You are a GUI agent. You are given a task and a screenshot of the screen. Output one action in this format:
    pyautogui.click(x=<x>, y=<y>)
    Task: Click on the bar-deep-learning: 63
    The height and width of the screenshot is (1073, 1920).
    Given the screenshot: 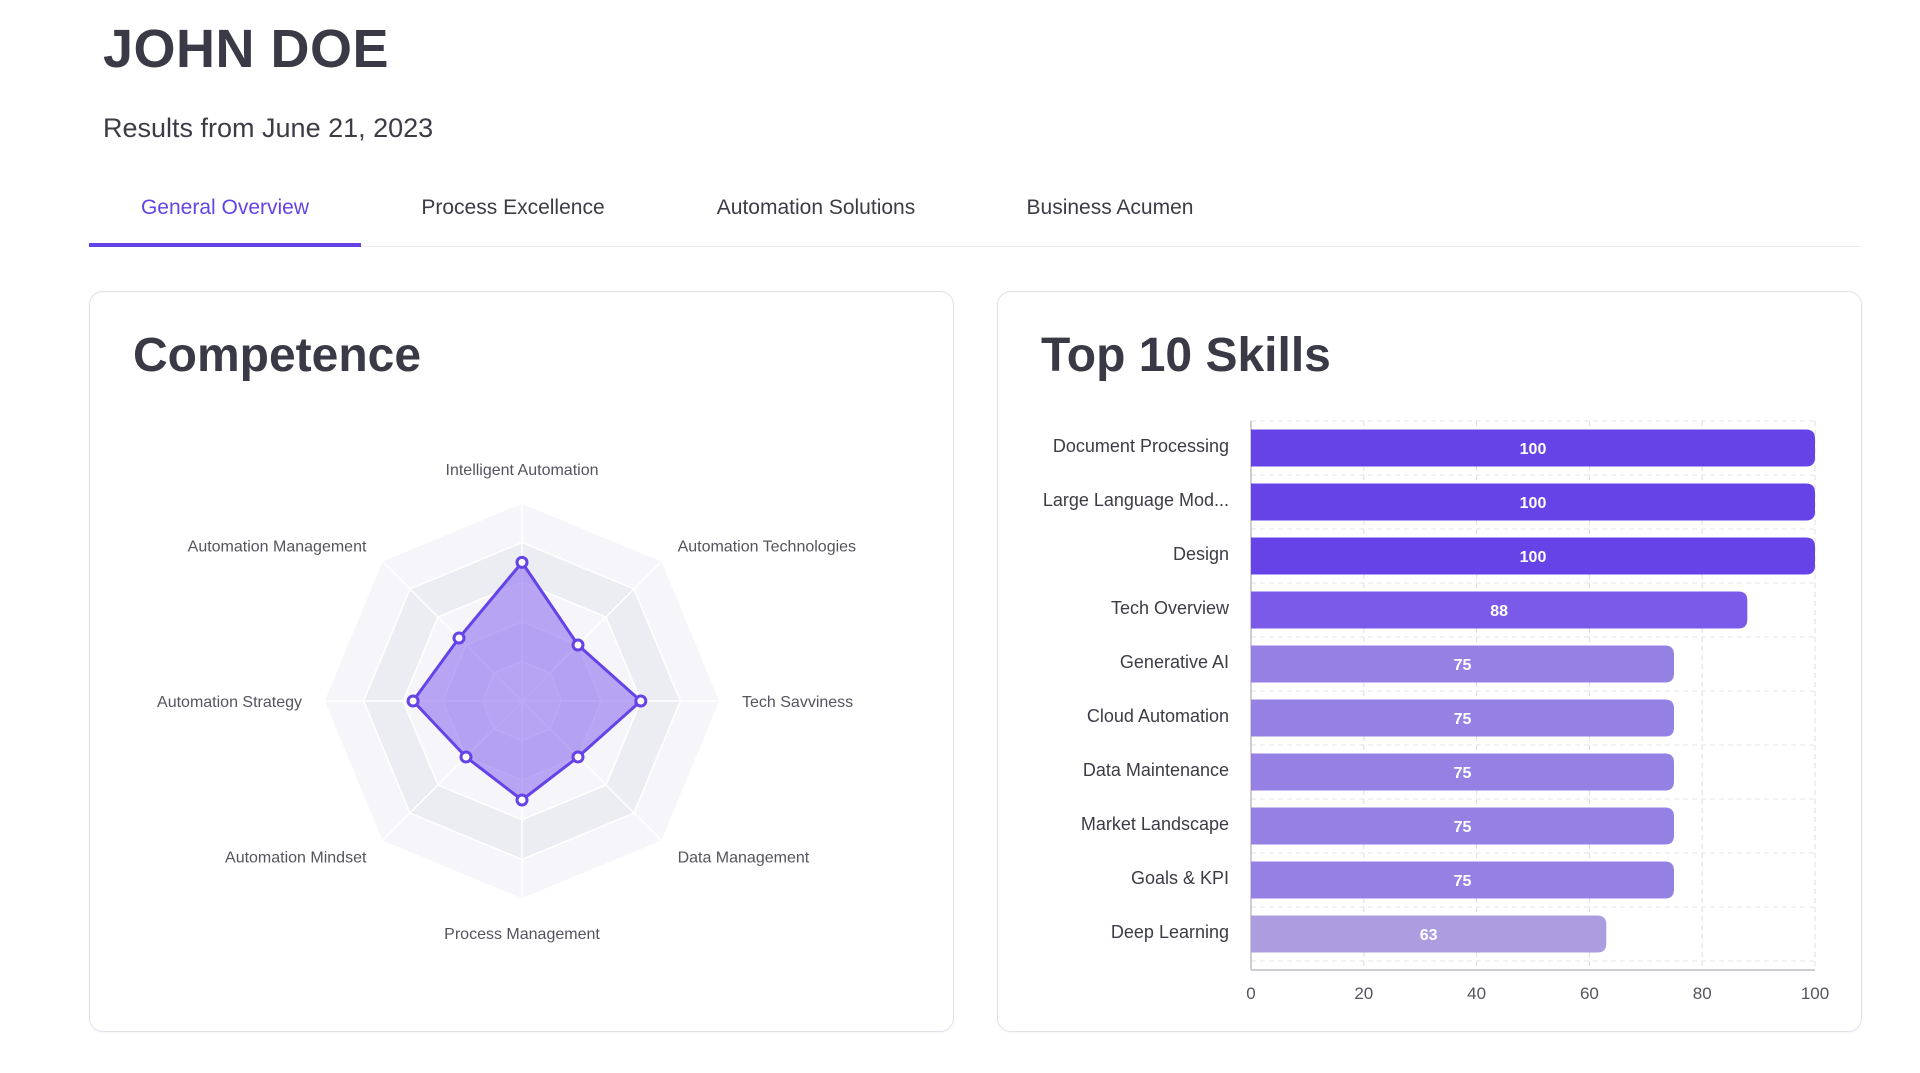 What is the action you would take?
    pyautogui.click(x=1429, y=934)
    